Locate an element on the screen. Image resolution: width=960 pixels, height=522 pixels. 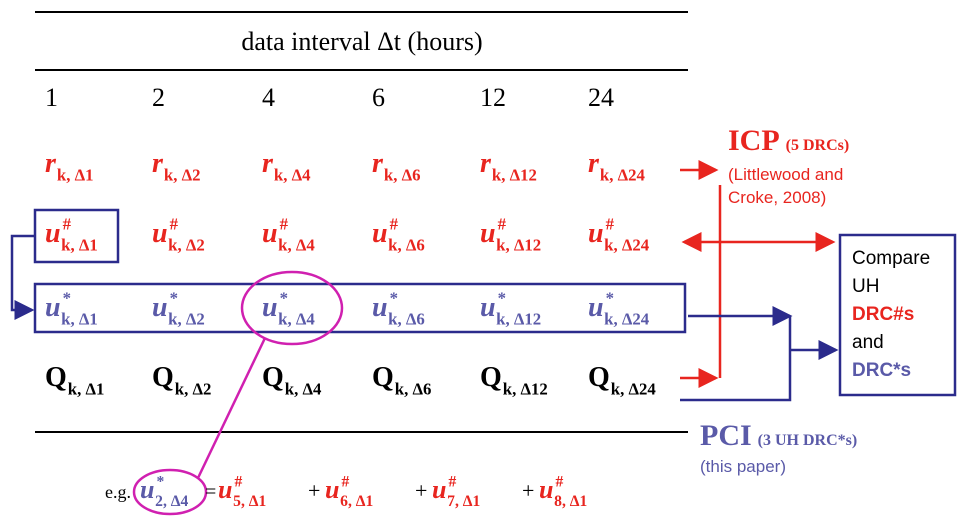
subscript: 2, Δ4 is located at coordinates (171, 501).